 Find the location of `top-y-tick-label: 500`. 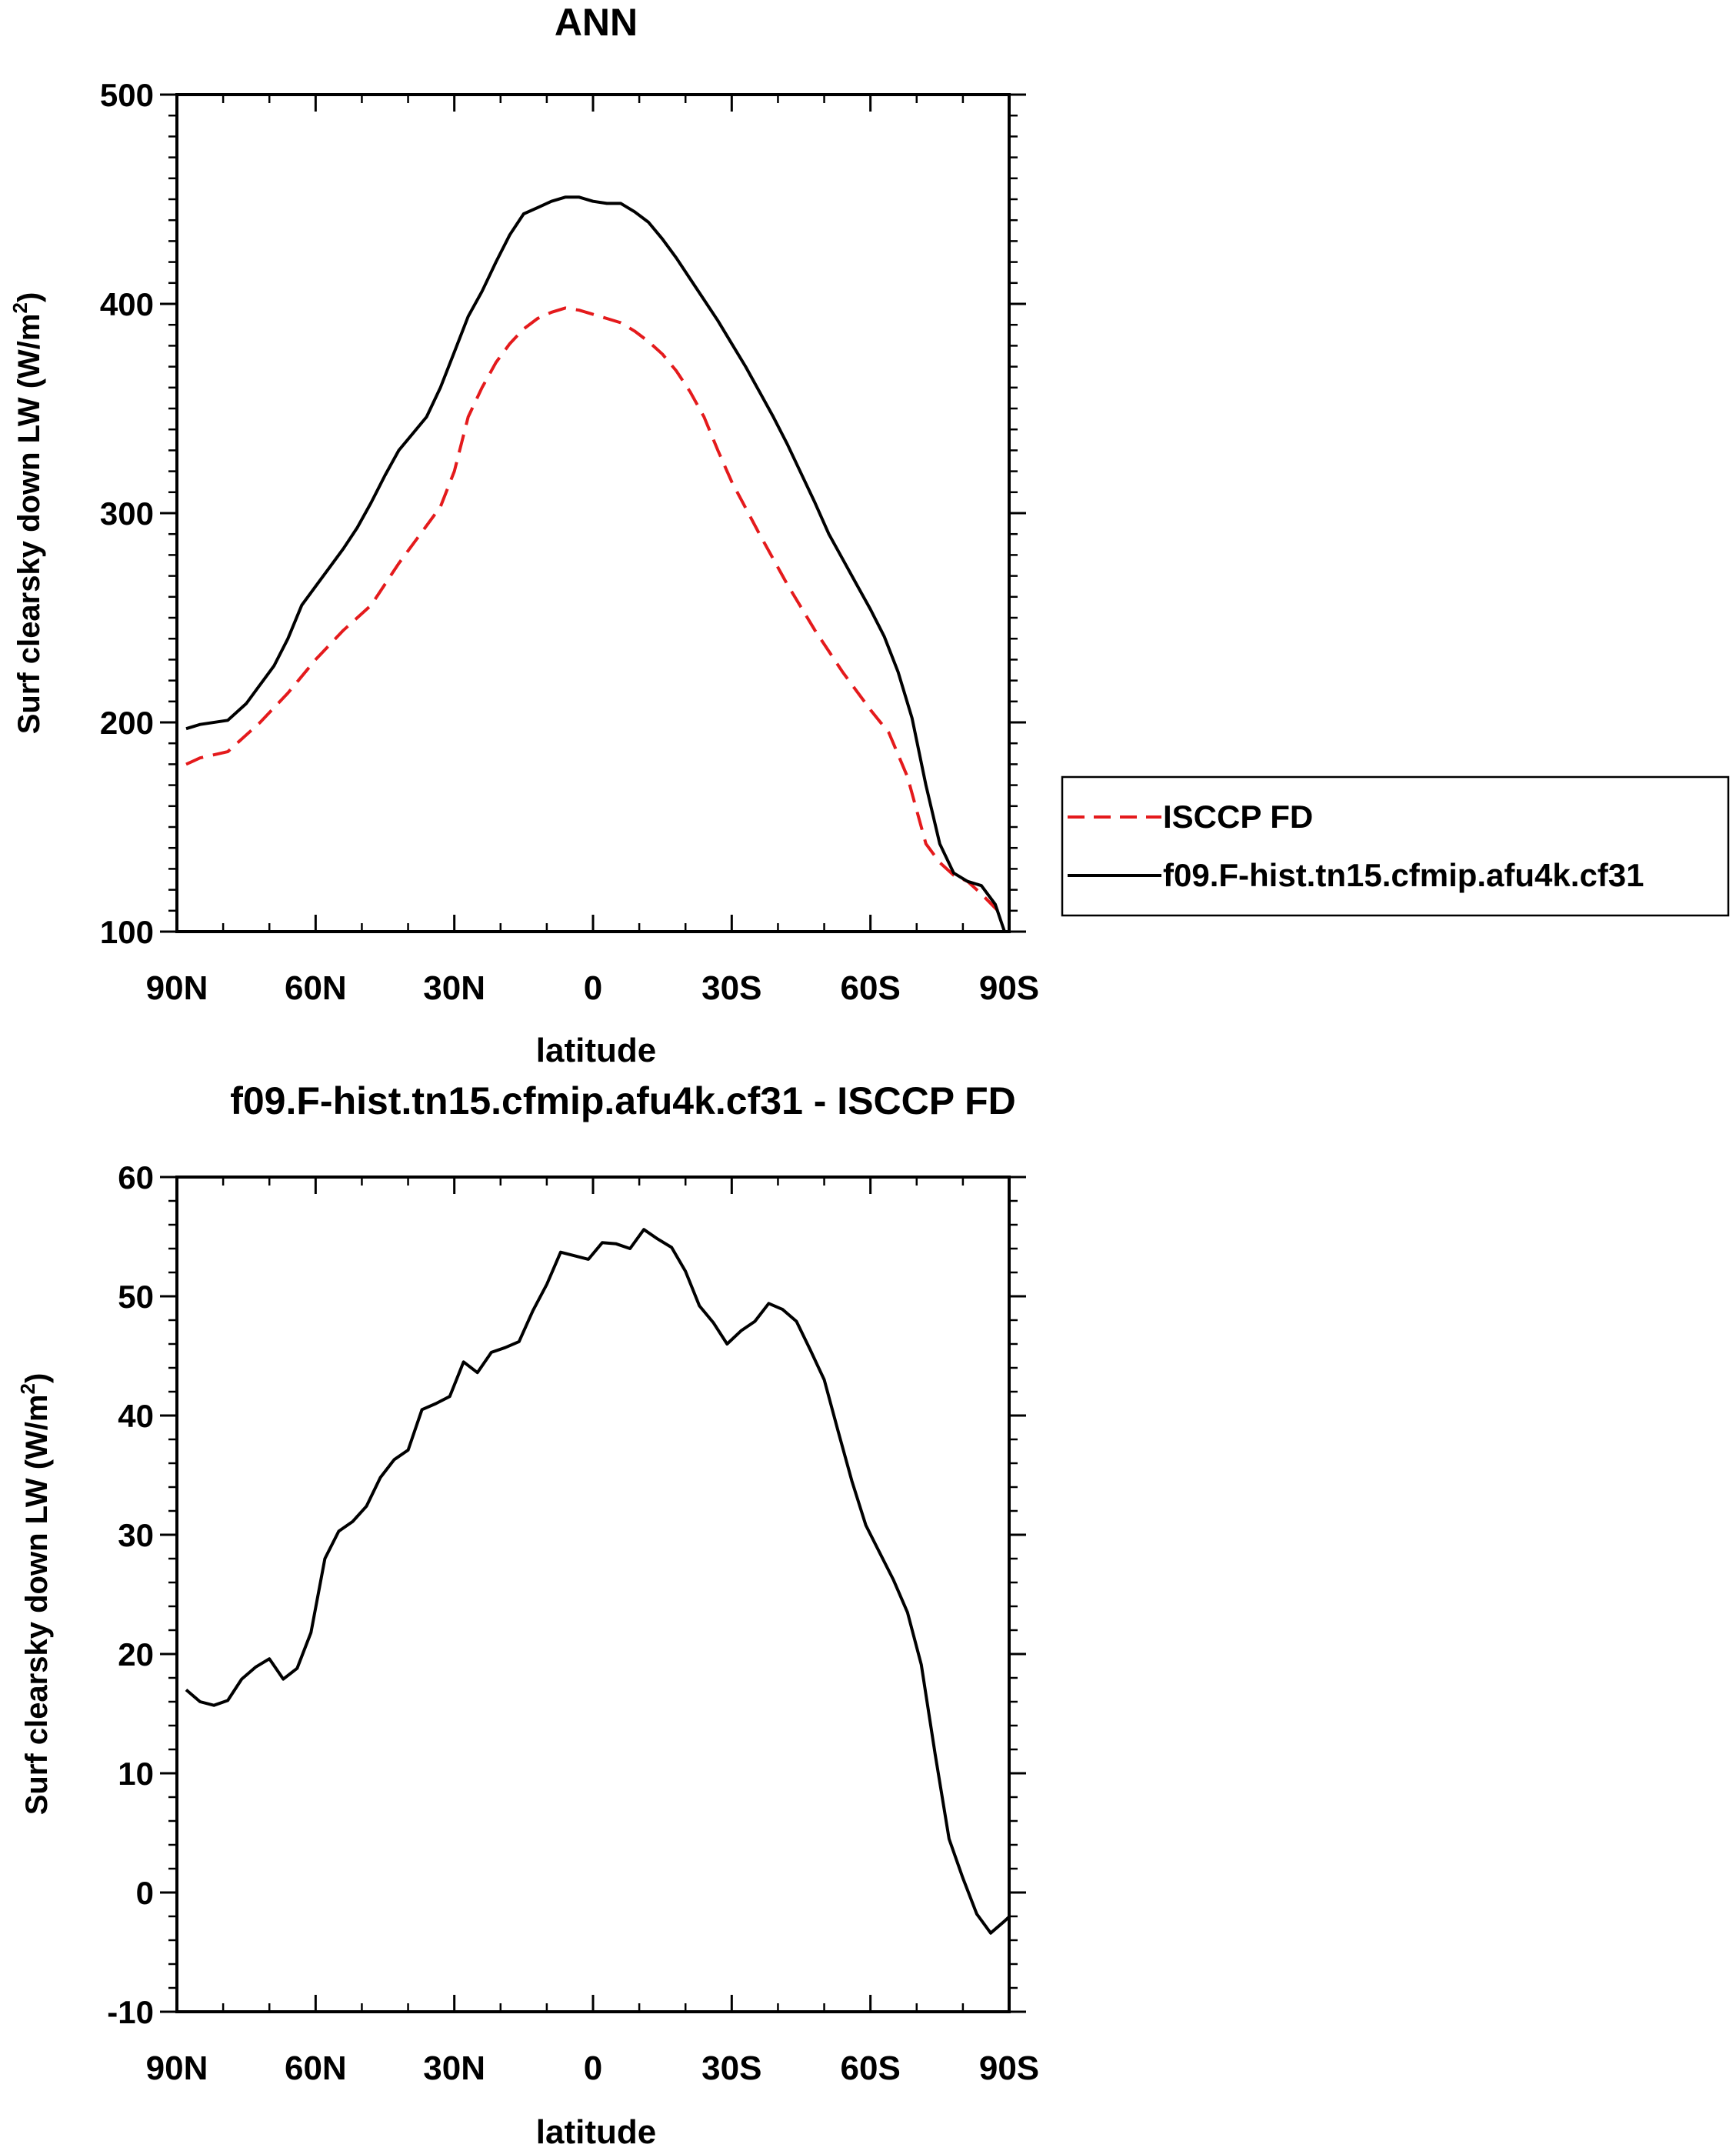

top-y-tick-label: 500 is located at coordinates (127, 95).